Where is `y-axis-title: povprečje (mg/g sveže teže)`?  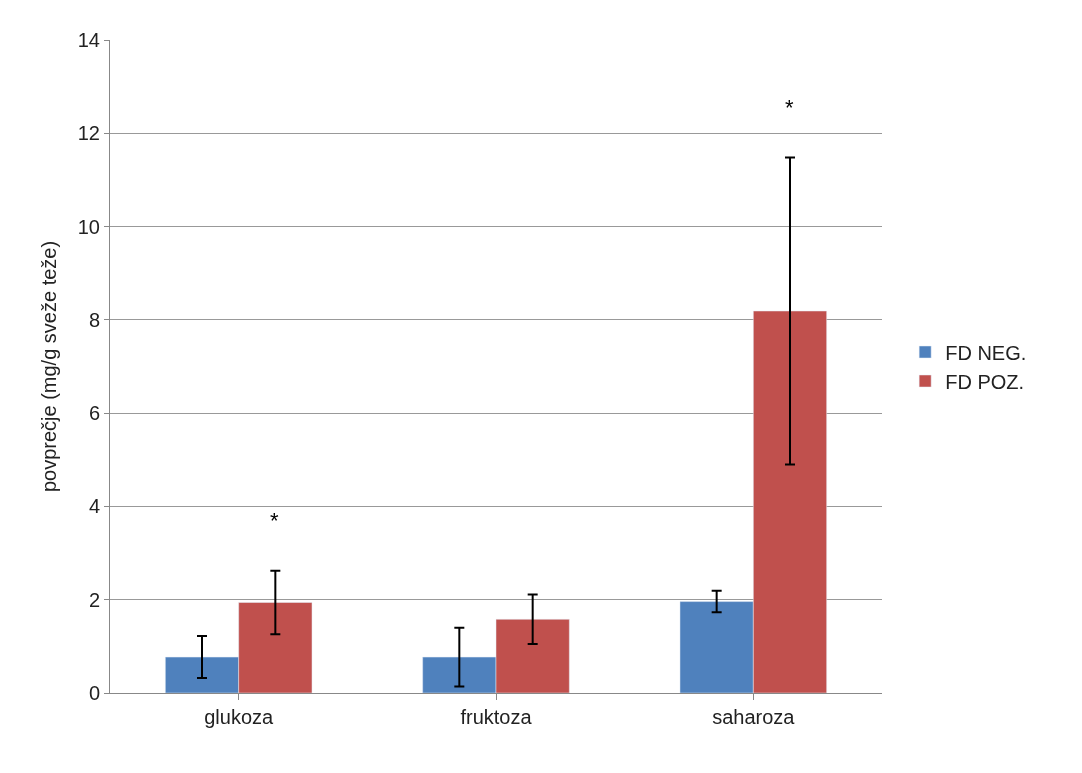 y-axis-title: povprečje (mg/g sveže teže) is located at coordinates (49, 366).